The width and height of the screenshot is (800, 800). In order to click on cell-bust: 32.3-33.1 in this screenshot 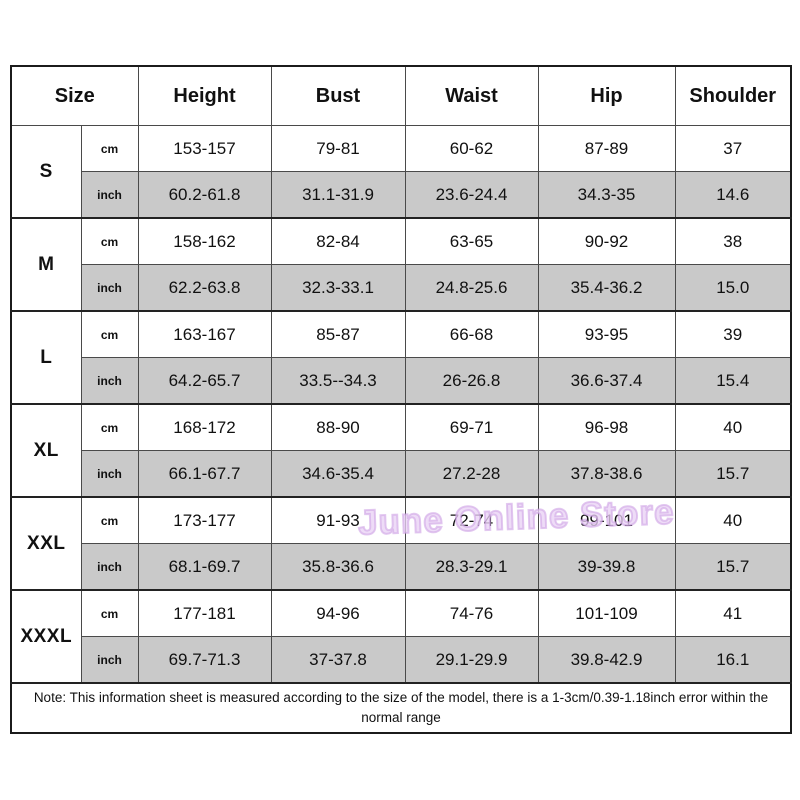, I will do `click(338, 288)`.